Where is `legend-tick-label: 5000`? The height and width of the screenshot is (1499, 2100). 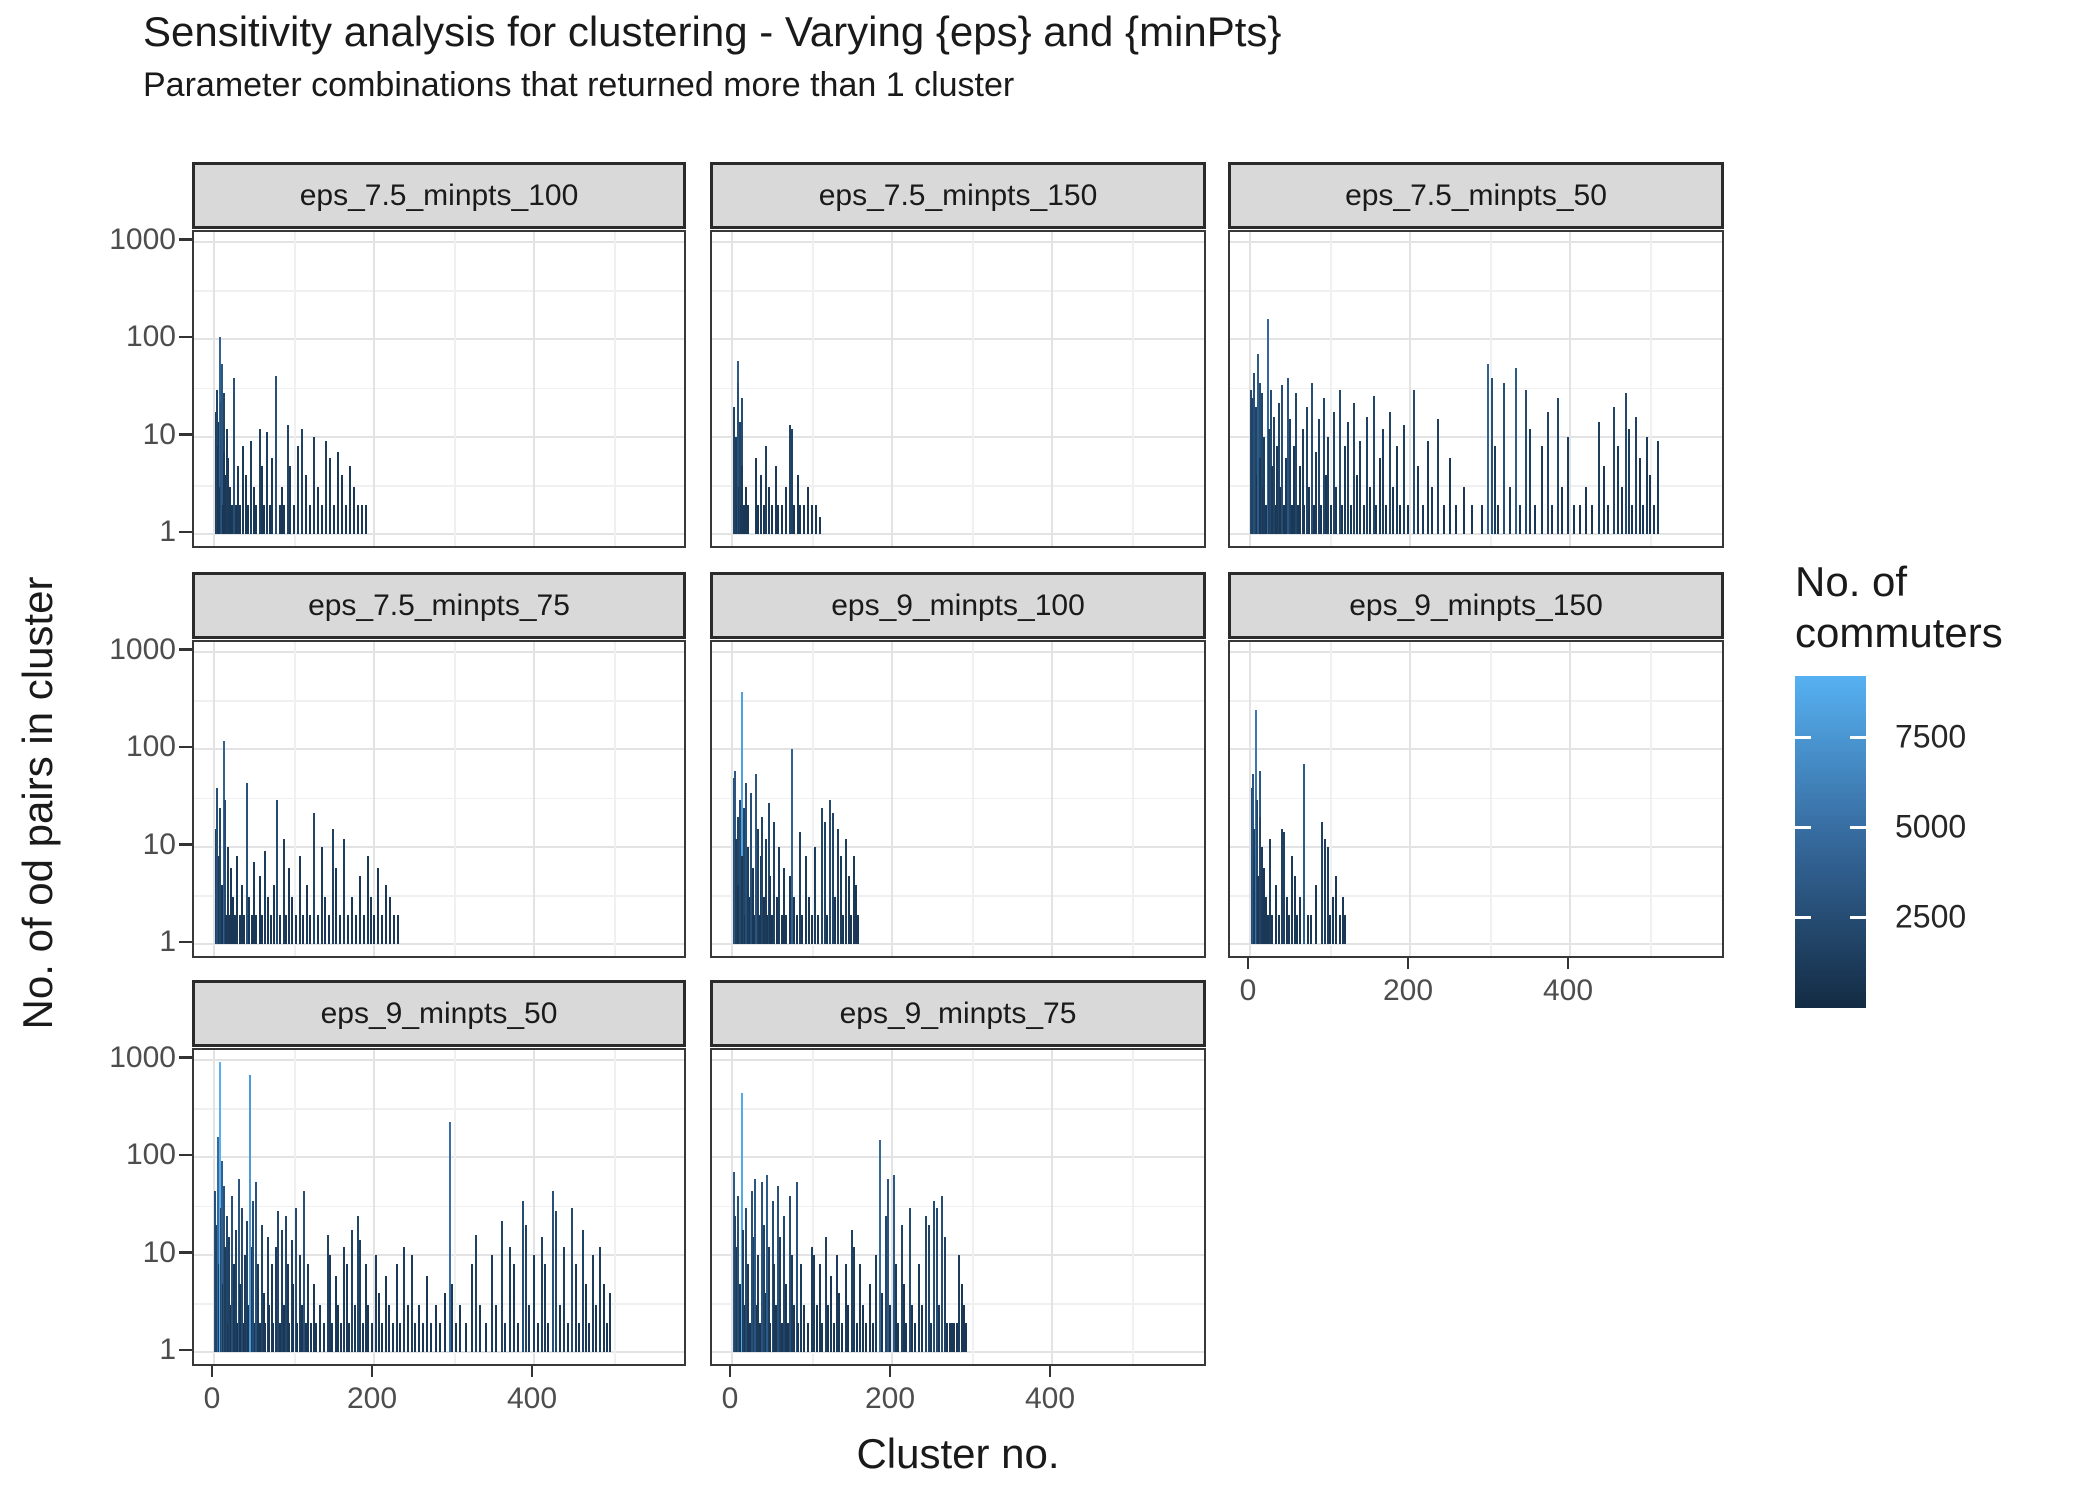 legend-tick-label: 5000 is located at coordinates (1931, 826).